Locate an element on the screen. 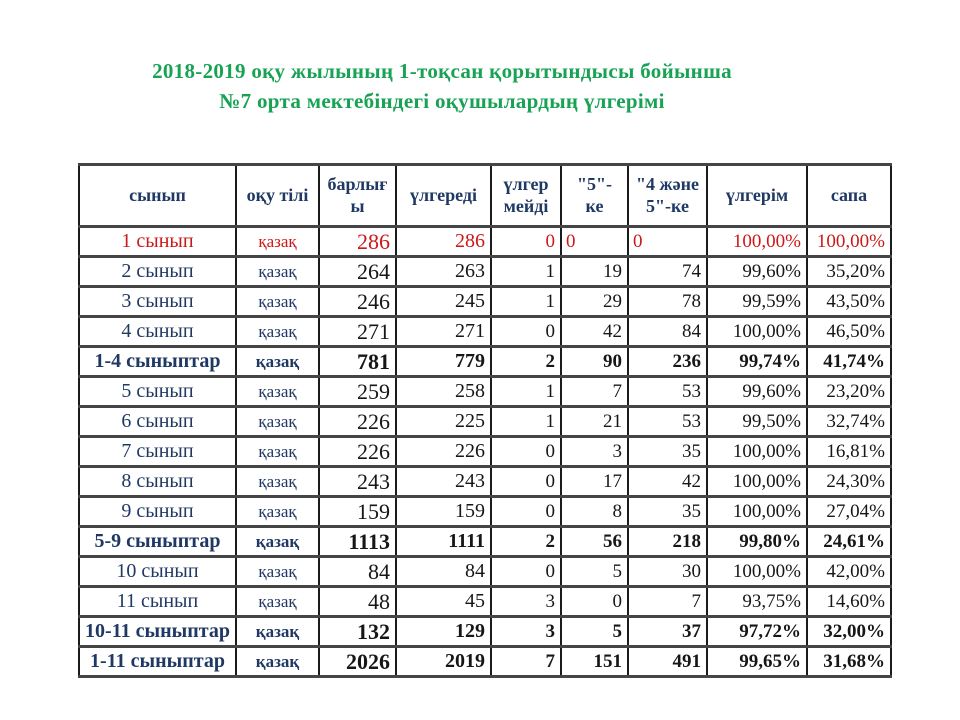  table-cell: 491 is located at coordinates (667, 661).